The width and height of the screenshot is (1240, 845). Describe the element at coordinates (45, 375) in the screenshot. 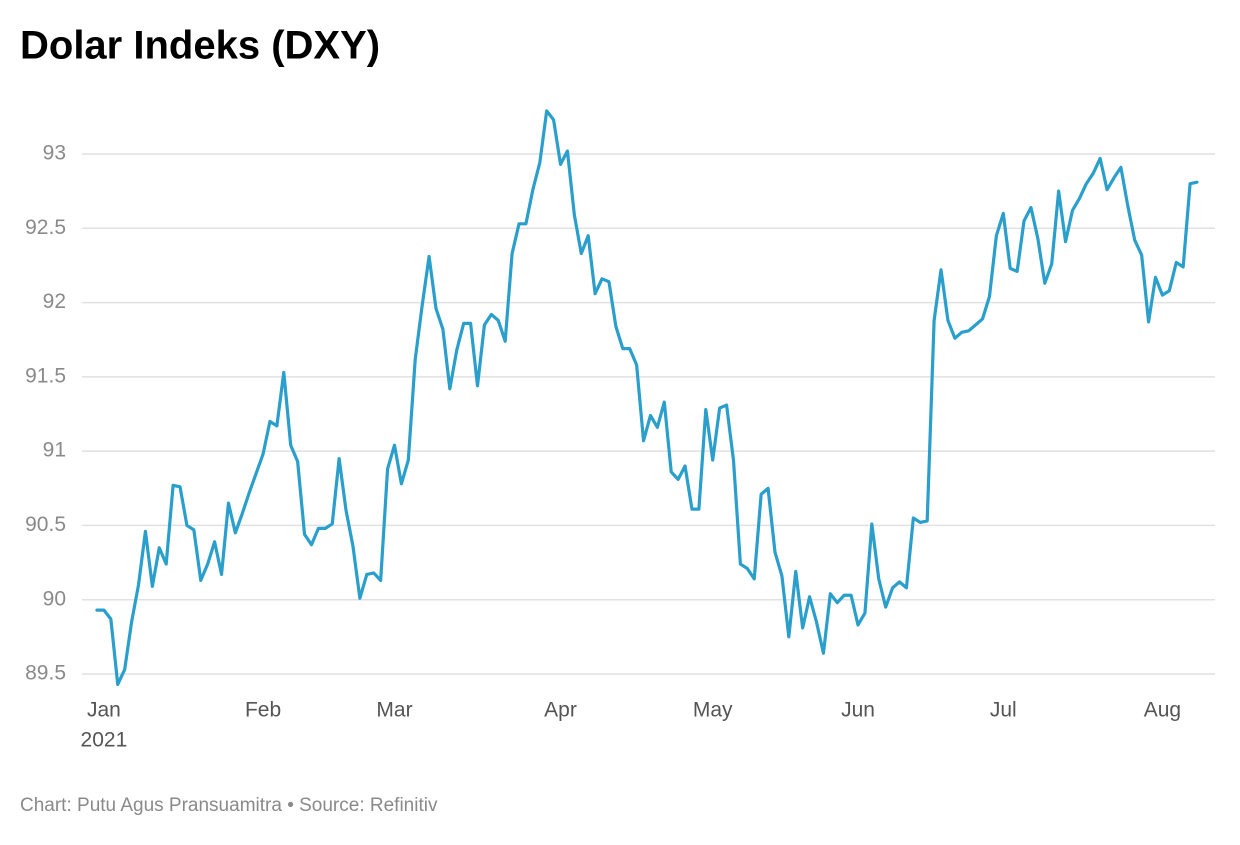

I see `y-tick-label: 91.5` at that location.